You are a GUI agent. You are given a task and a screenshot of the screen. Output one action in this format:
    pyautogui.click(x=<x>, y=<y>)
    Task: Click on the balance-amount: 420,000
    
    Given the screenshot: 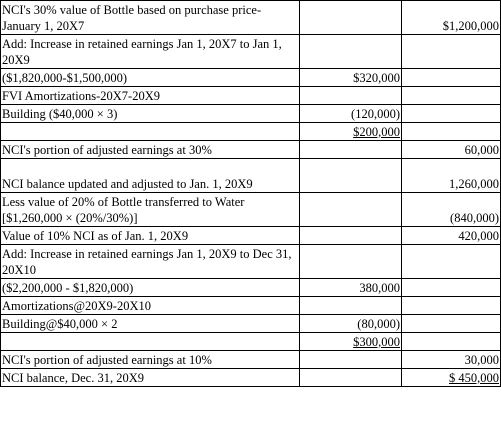 What is the action you would take?
    pyautogui.click(x=451, y=235)
    